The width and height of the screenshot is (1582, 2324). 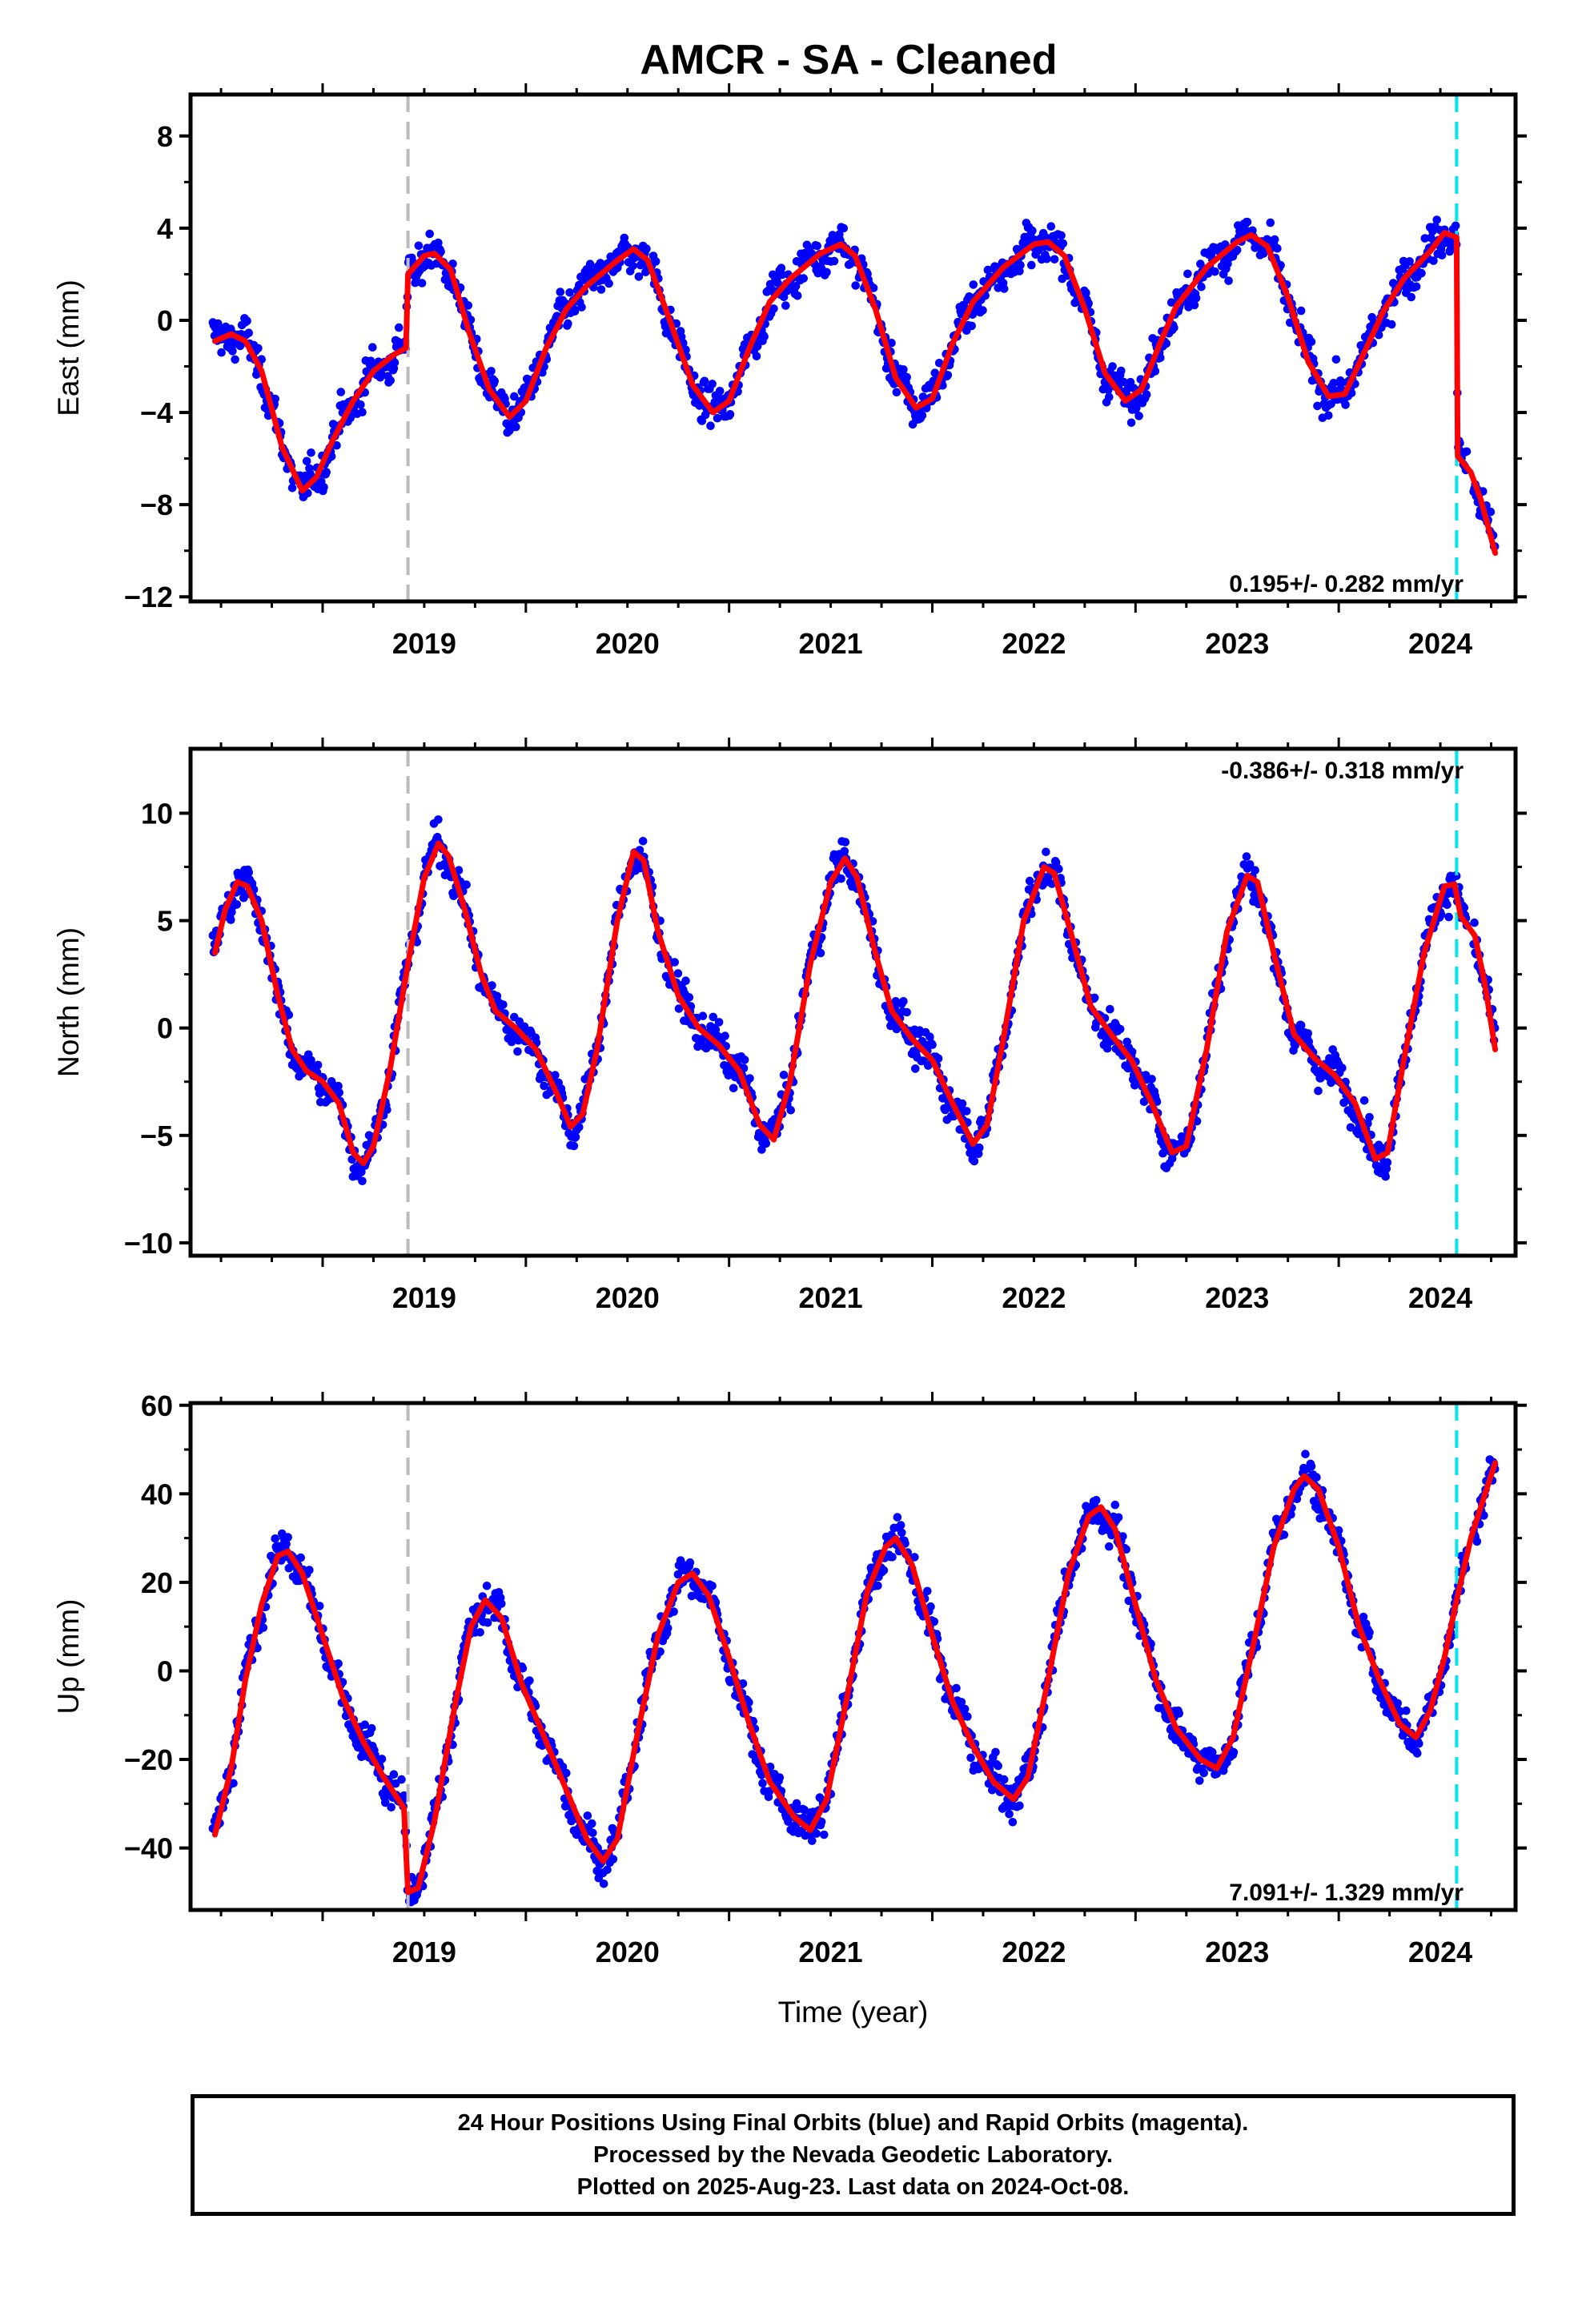 What do you see at coordinates (157, 813) in the screenshot?
I see `y-tick-label: 10` at bounding box center [157, 813].